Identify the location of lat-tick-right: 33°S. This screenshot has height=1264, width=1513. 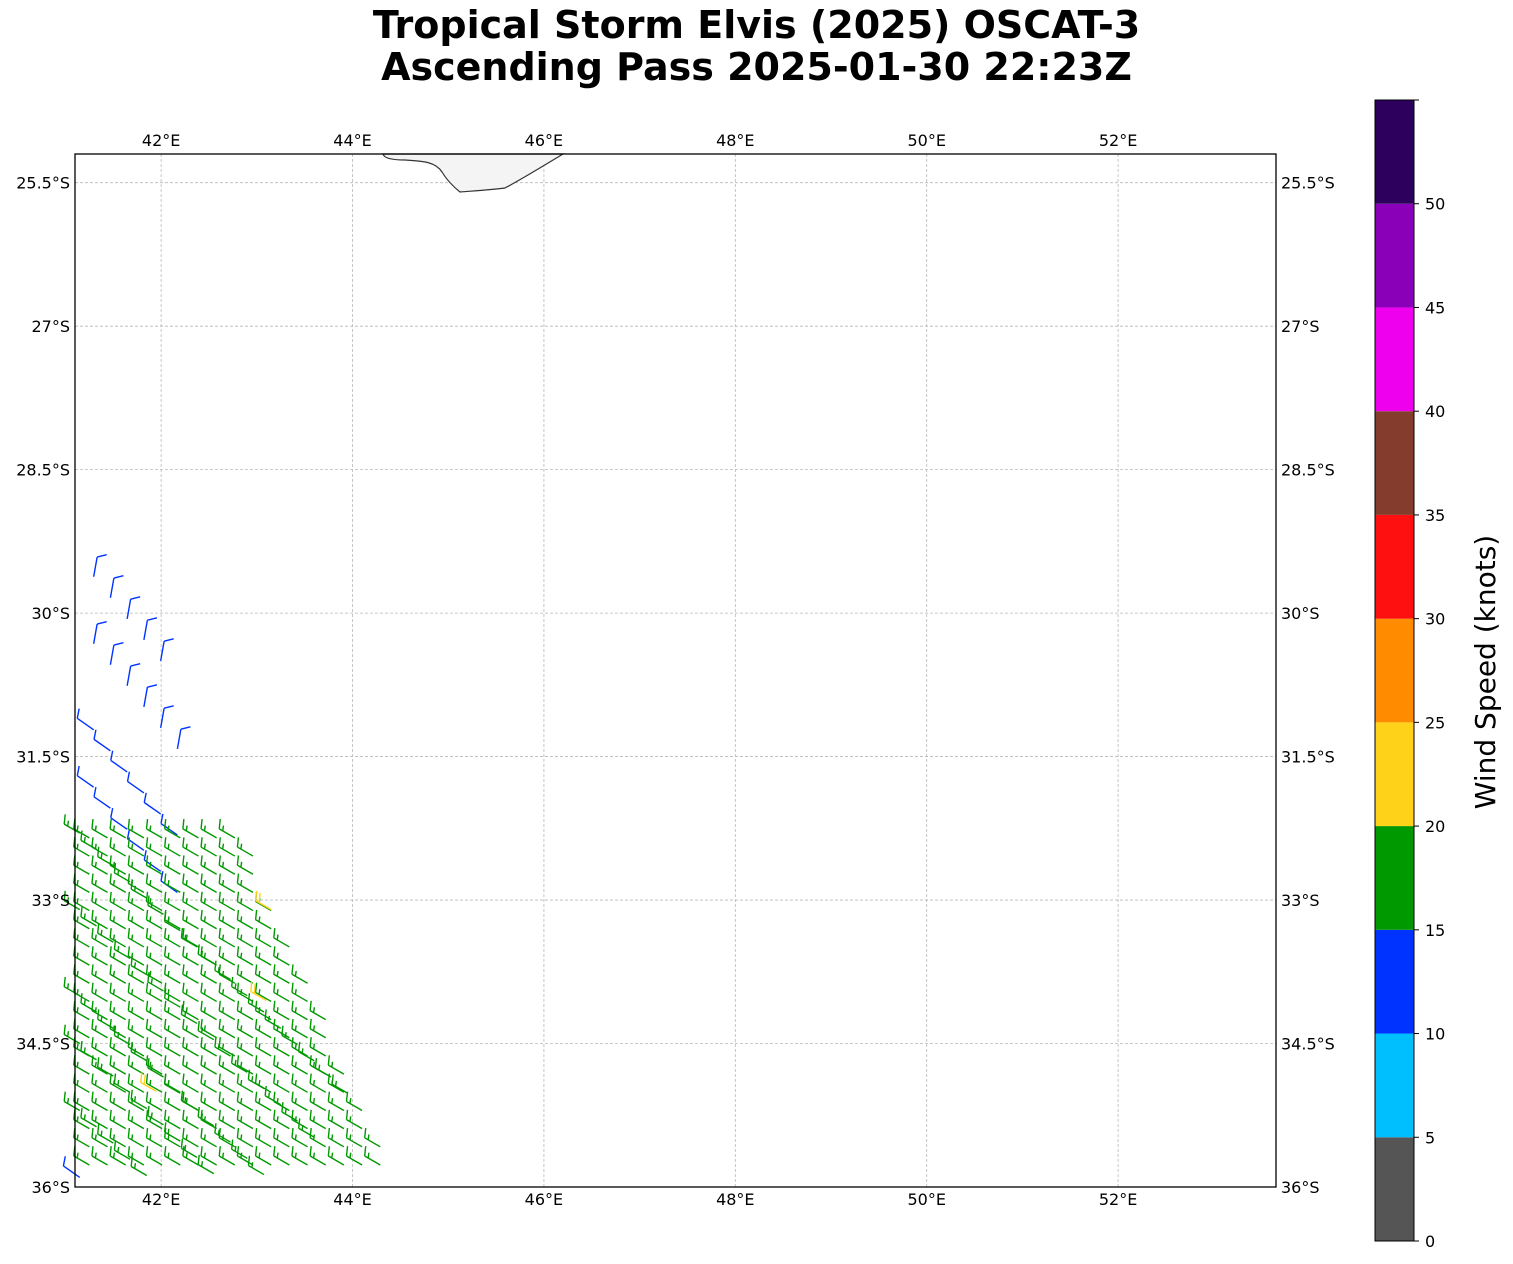
(1300, 900).